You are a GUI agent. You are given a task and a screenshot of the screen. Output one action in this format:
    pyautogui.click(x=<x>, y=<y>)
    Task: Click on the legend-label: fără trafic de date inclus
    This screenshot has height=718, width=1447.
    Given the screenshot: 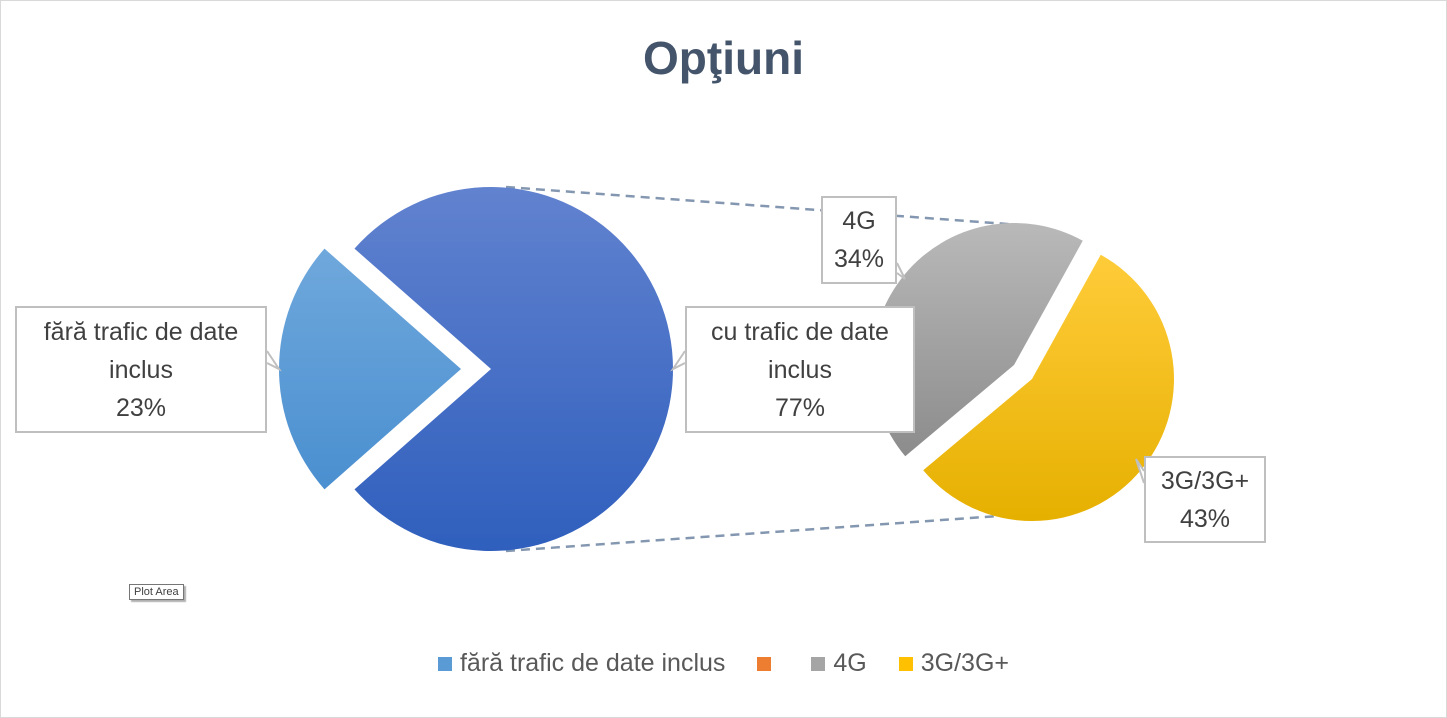 What is the action you would take?
    pyautogui.click(x=592, y=663)
    